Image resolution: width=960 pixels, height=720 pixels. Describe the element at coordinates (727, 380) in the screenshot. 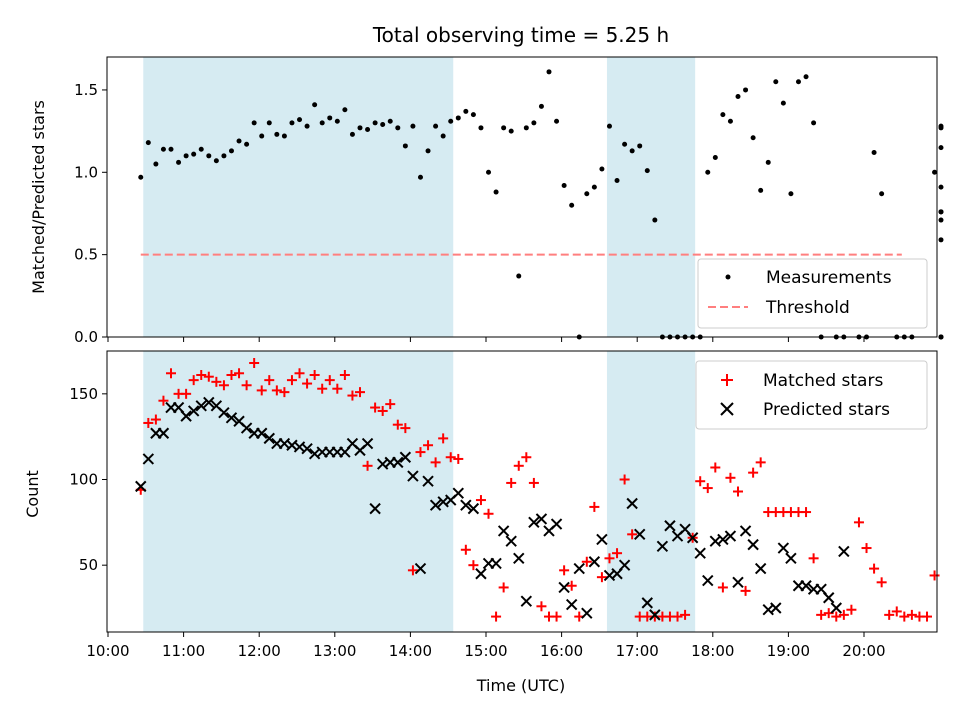

I see `legend-matched-marker` at that location.